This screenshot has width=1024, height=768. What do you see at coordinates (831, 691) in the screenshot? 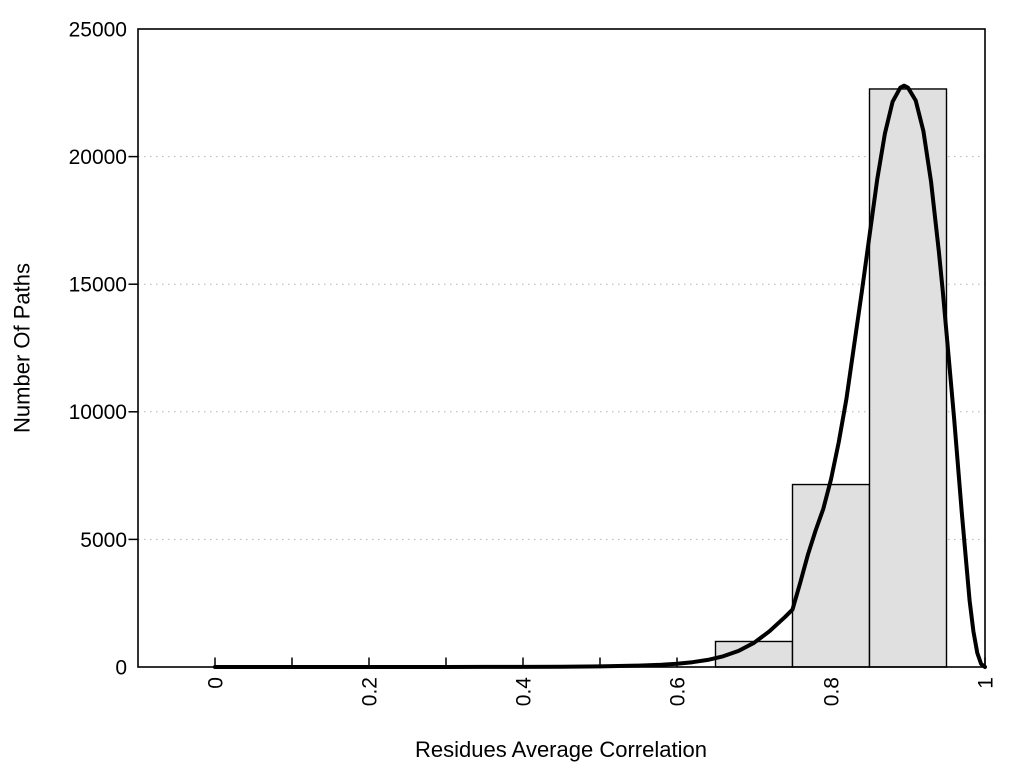
I see `x-tick-label-0.8: 0.8` at bounding box center [831, 691].